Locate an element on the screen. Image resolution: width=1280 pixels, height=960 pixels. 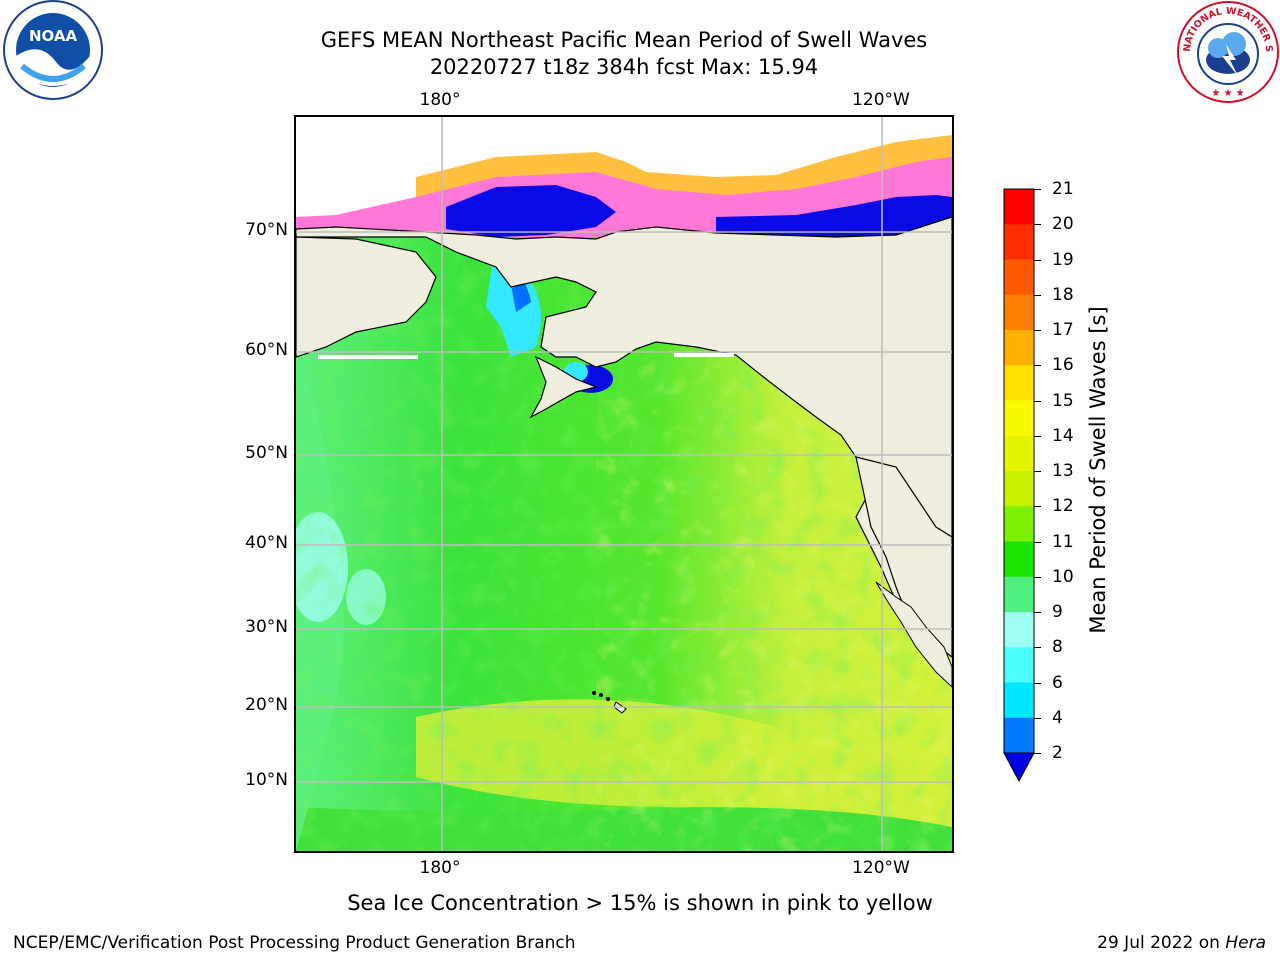
svg-text: NOAA is located at coordinates (53, 36).